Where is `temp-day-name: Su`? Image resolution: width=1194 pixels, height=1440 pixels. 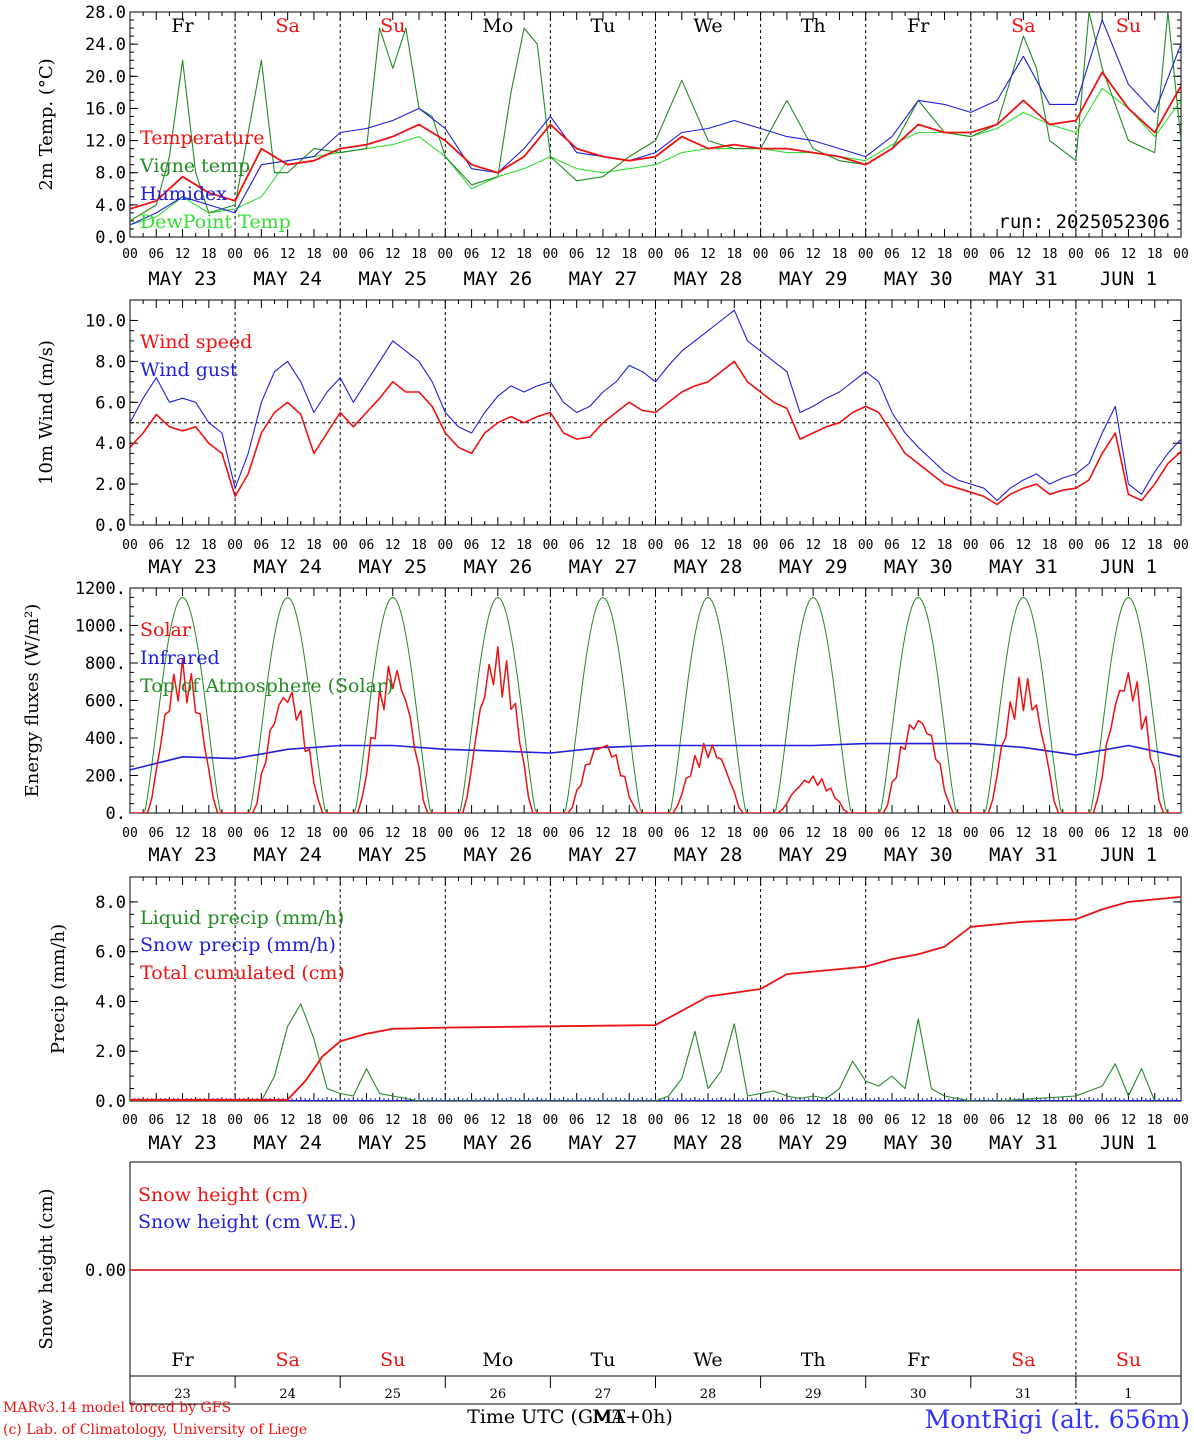 temp-day-name: Su is located at coordinates (1128, 26).